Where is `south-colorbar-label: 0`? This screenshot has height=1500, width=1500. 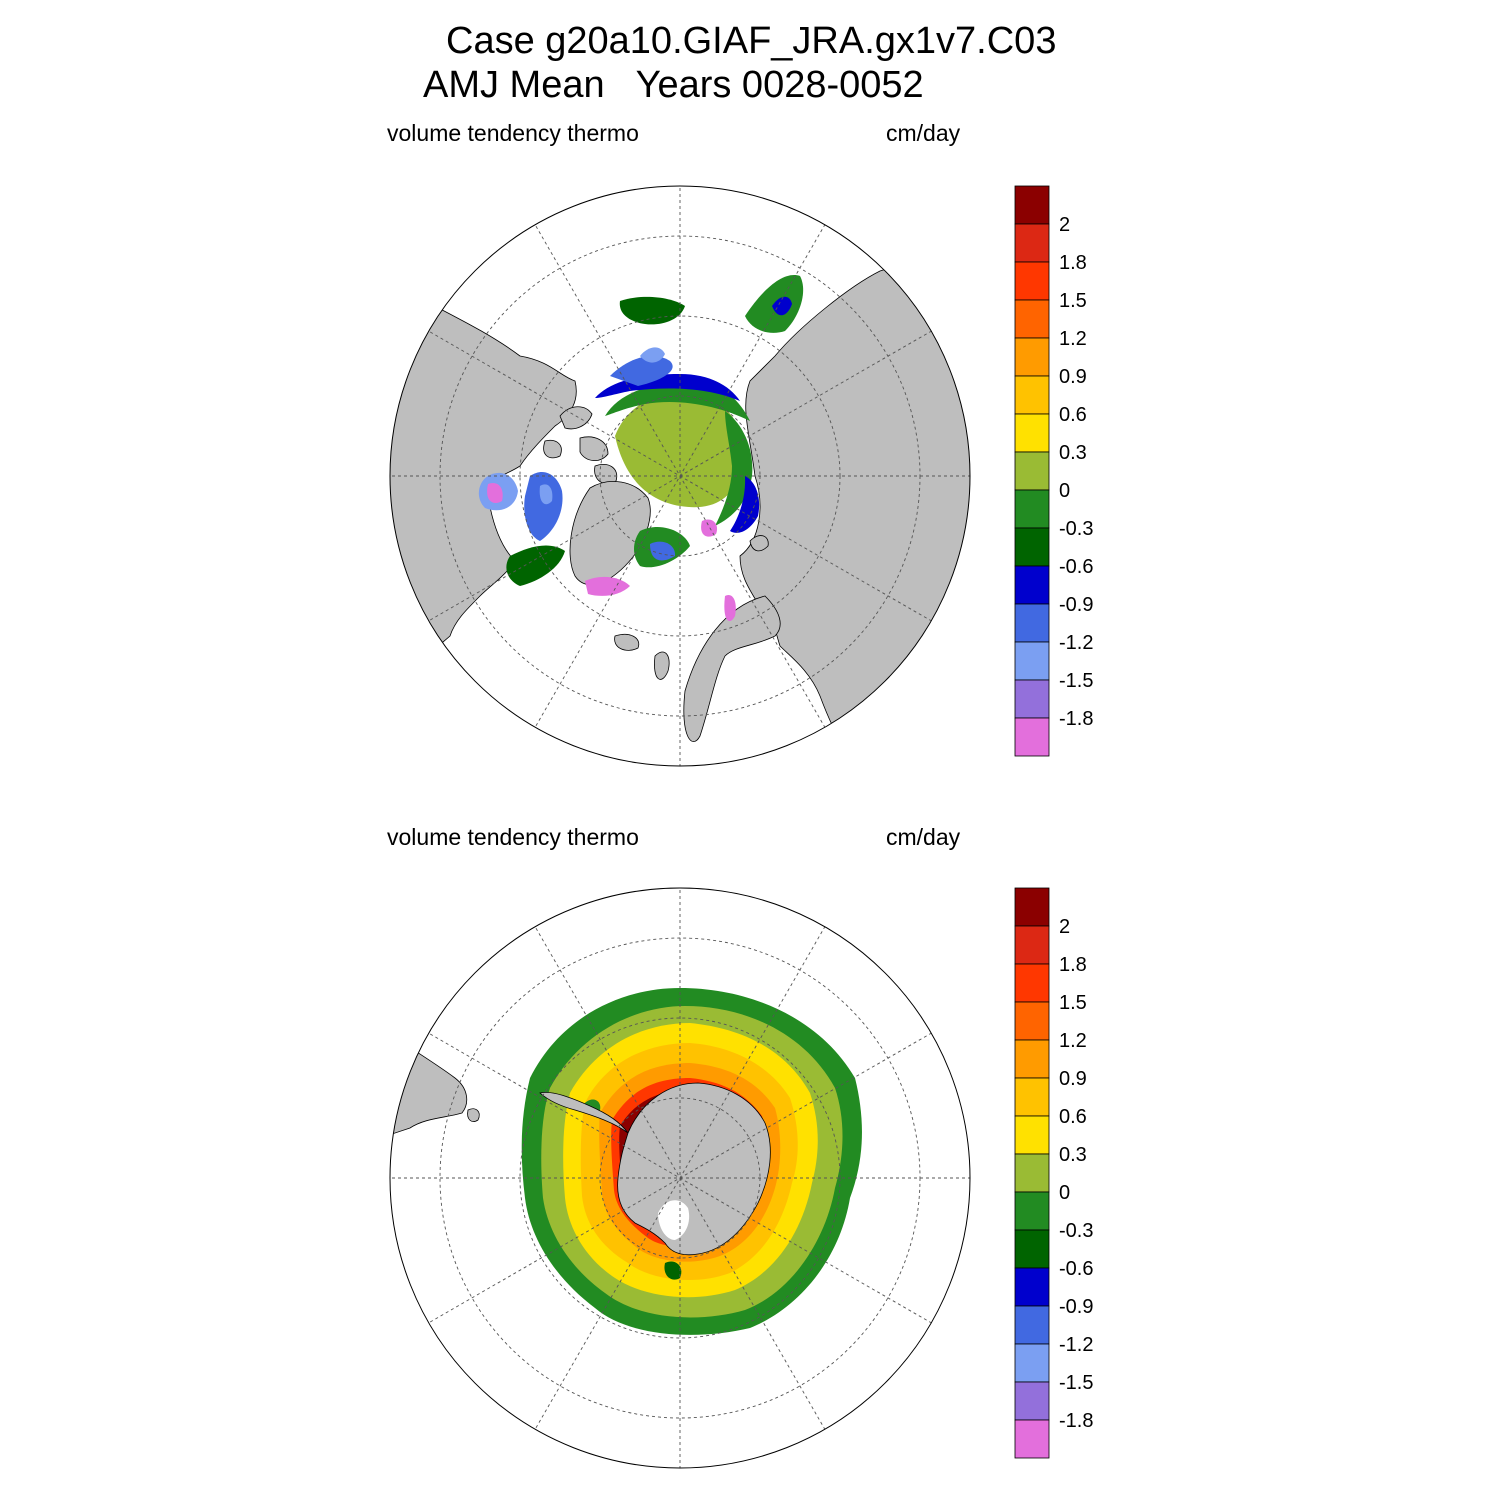
south-colorbar-label: 0 is located at coordinates (1064, 1193).